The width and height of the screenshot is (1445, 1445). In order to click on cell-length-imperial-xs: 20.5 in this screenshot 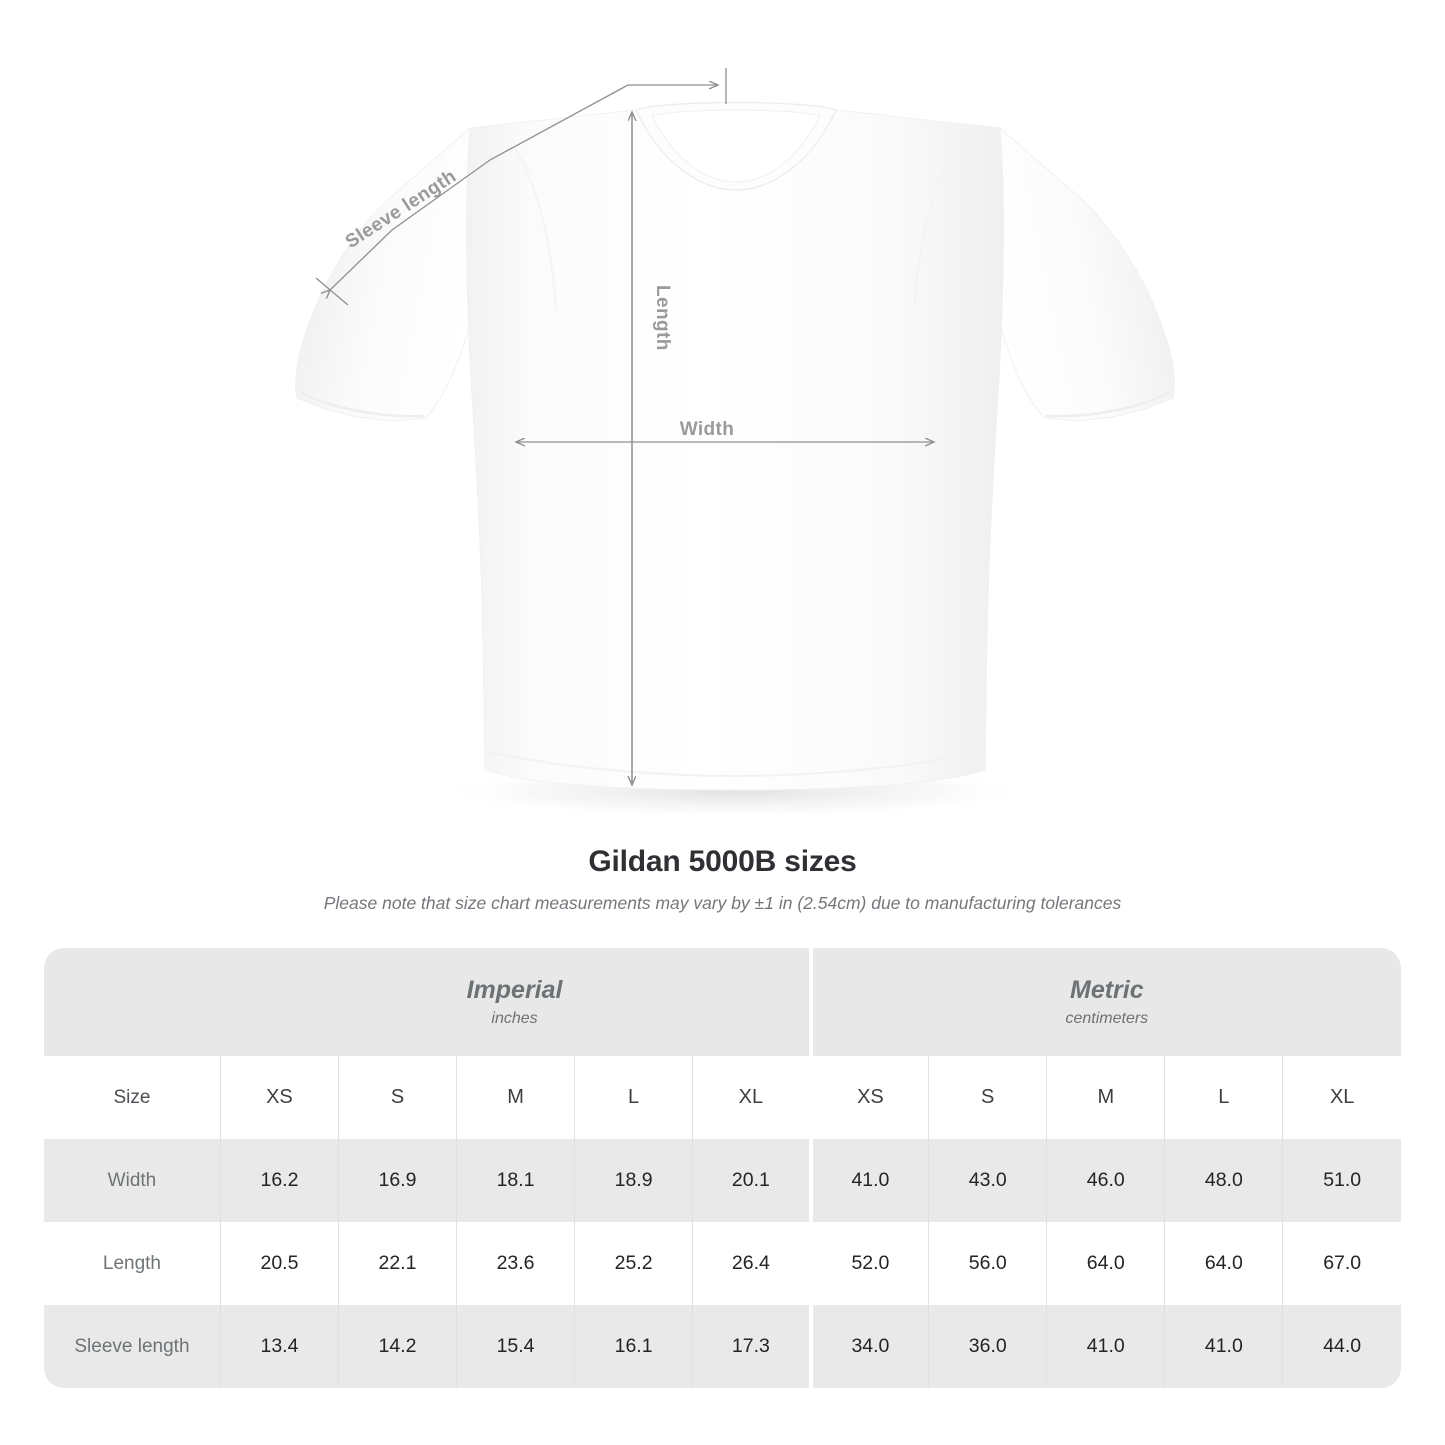, I will do `click(279, 1263)`.